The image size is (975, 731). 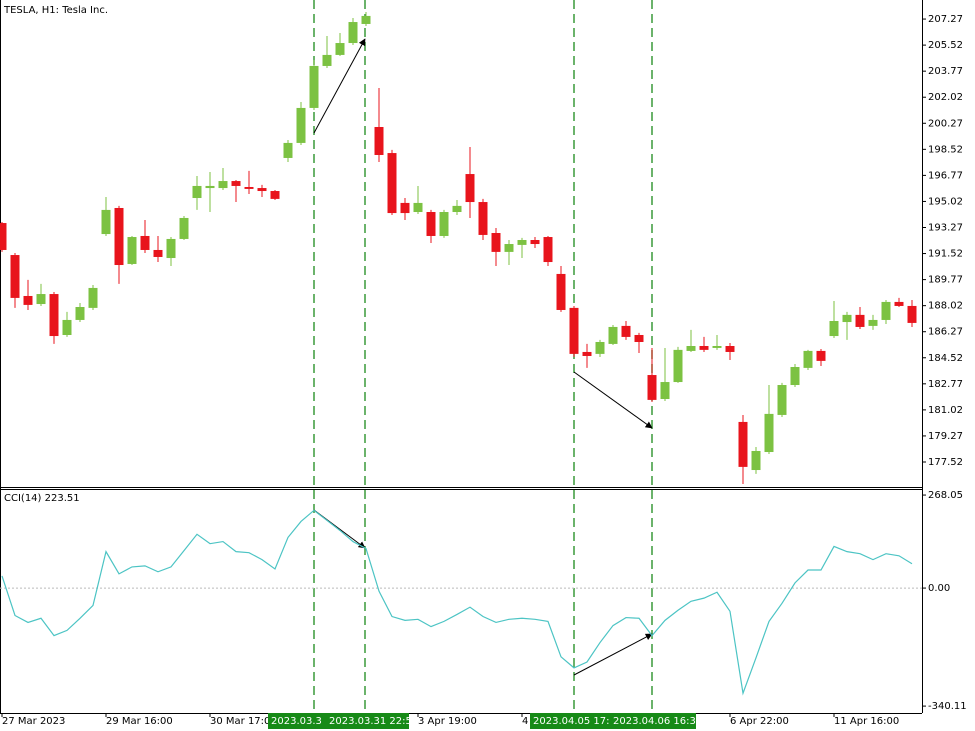 What do you see at coordinates (945, 19) in the screenshot?
I see `y-tick-label: 207.27` at bounding box center [945, 19].